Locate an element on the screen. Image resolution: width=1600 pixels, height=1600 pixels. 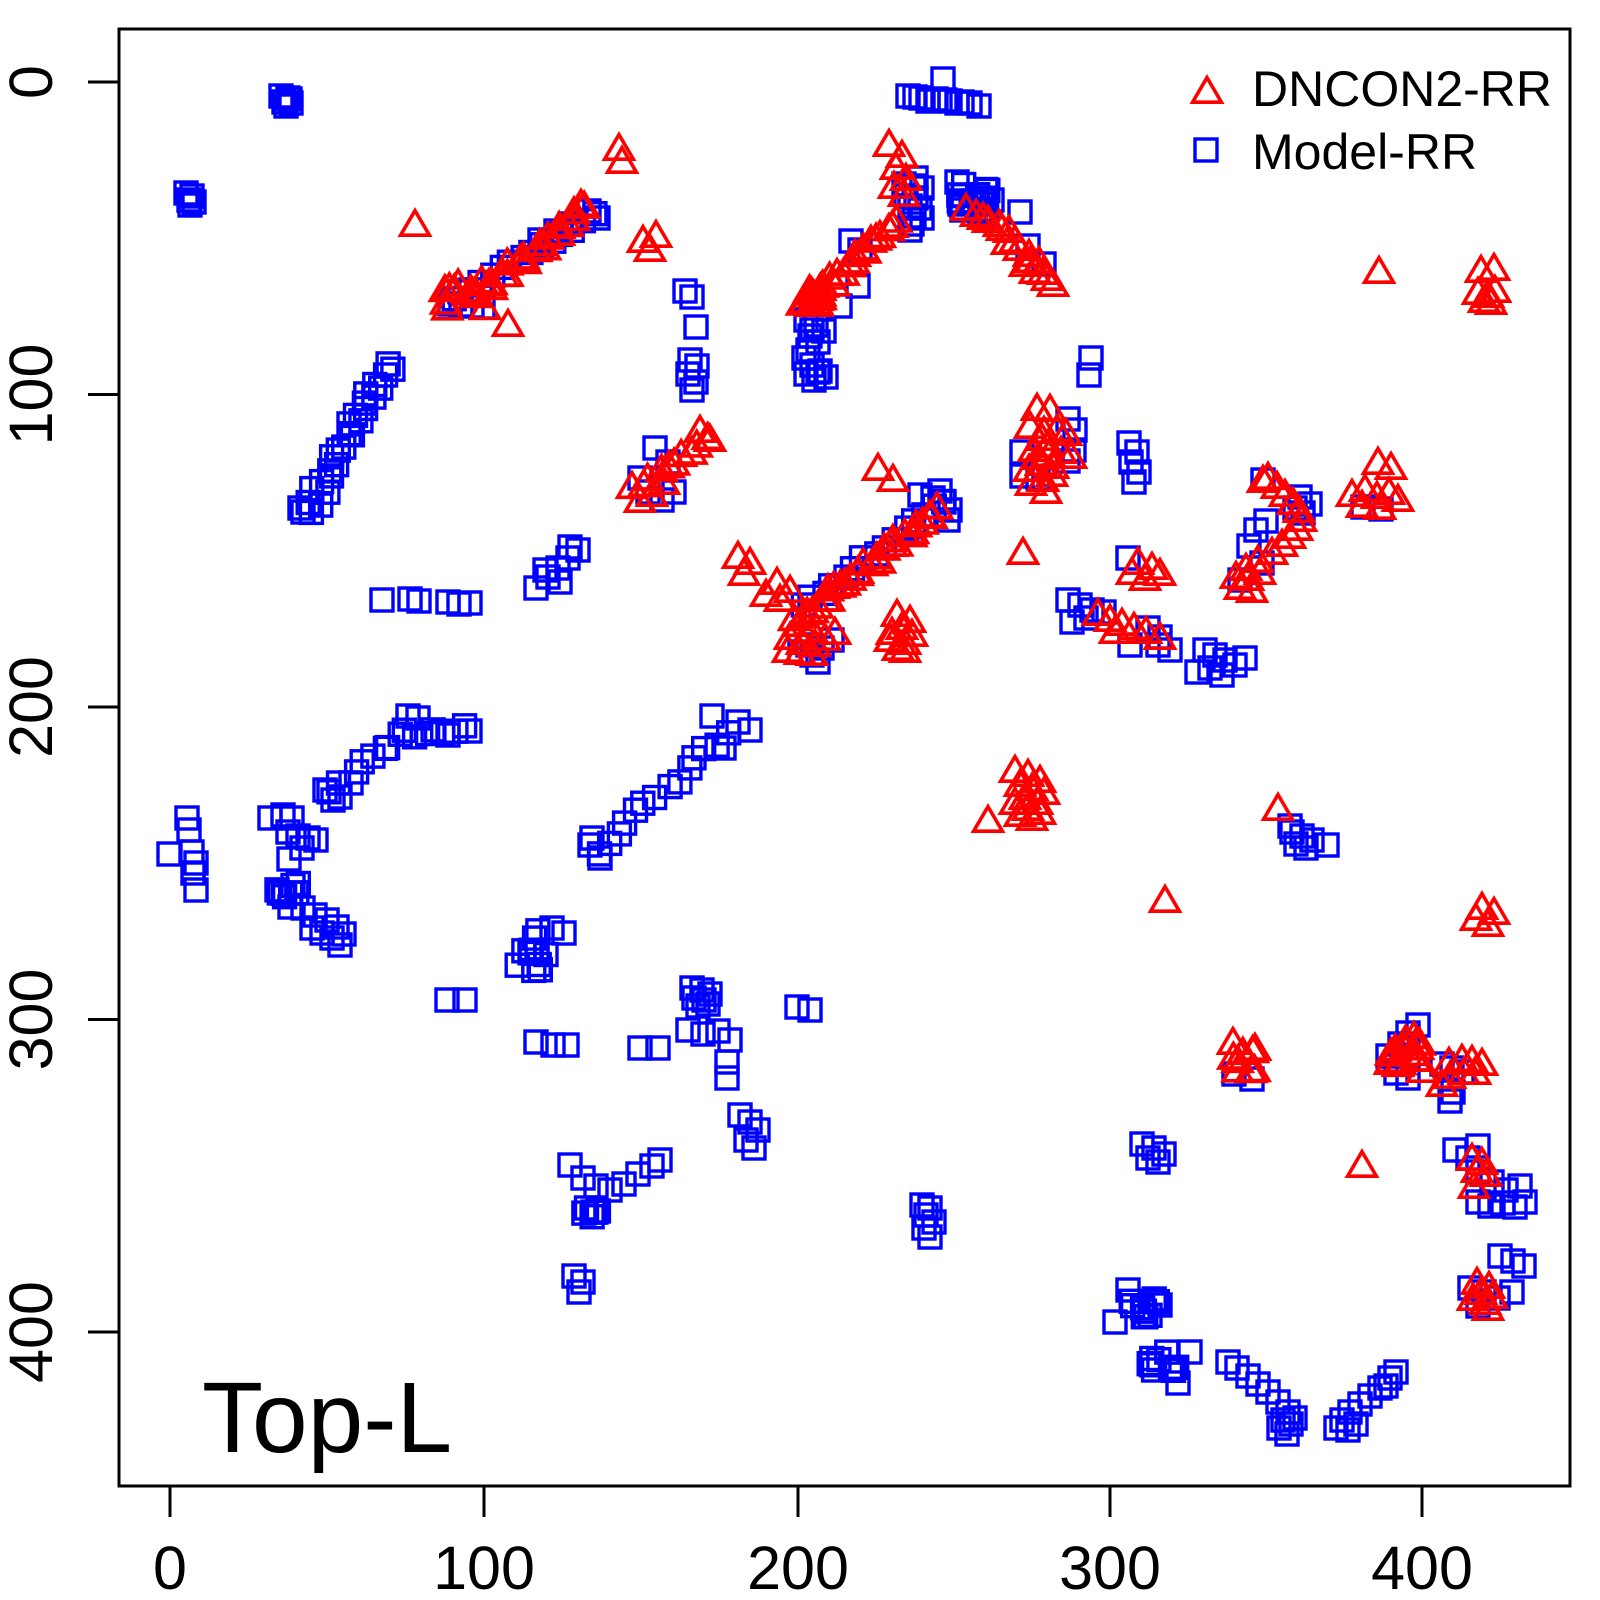
svg-text: DNCON2-RR is located at coordinates (1402, 89).